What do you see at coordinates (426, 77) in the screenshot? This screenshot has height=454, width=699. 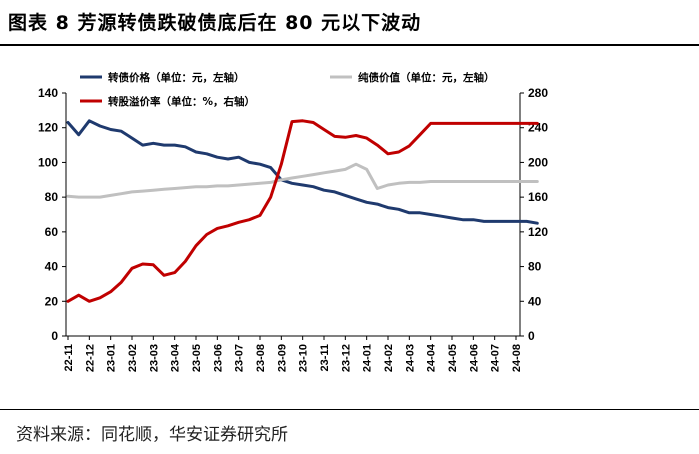 I see `legend-label-2: 纯债价值（单位：元，左轴）` at bounding box center [426, 77].